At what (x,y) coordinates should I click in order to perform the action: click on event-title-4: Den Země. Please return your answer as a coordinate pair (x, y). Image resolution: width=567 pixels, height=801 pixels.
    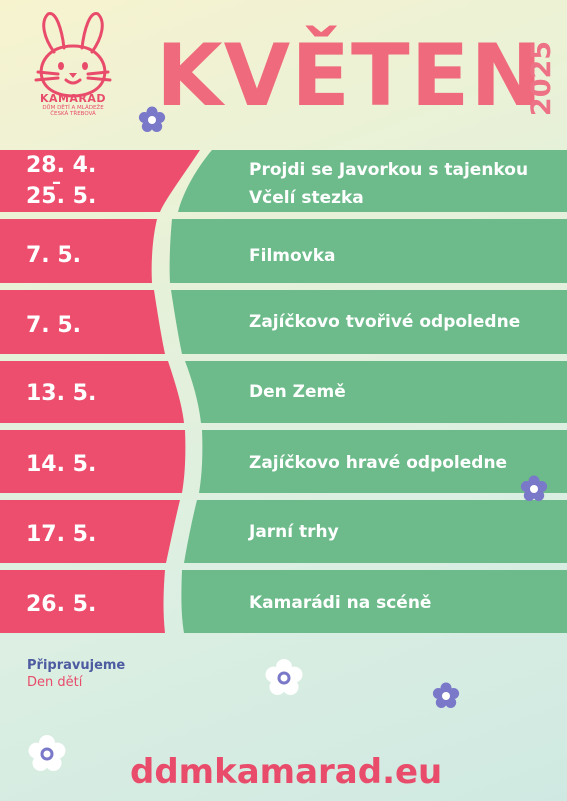
    Looking at the image, I should click on (297, 392).